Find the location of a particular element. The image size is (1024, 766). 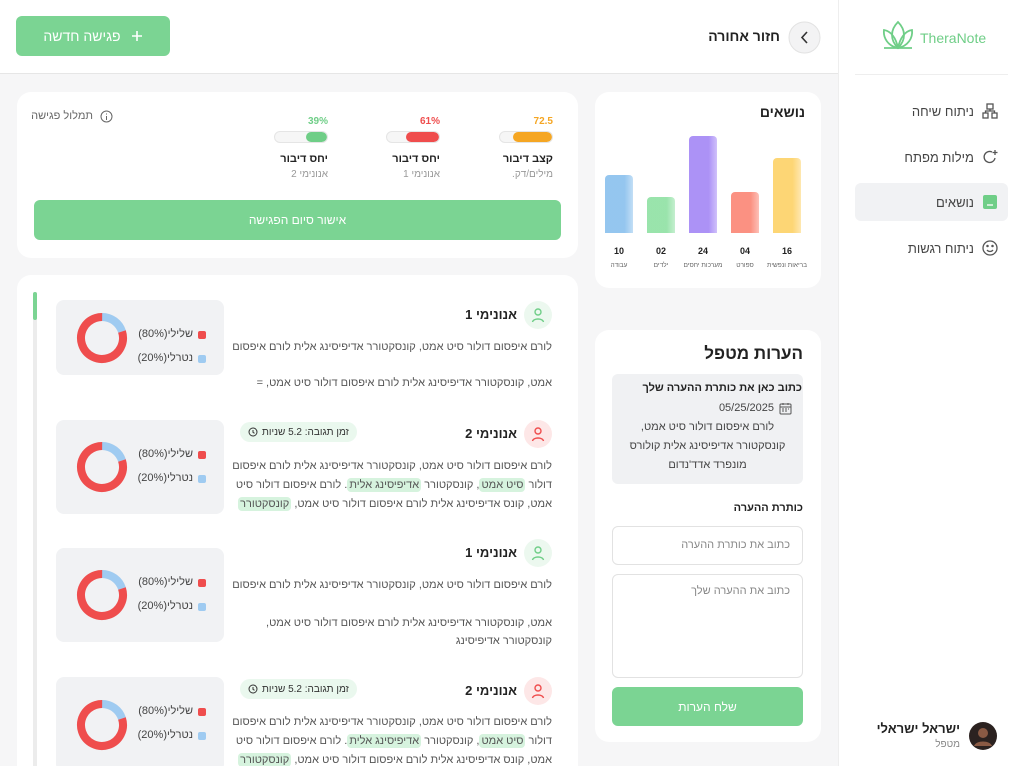

saved-note-line: מונפרד אדד'נדום is located at coordinates (707, 465).